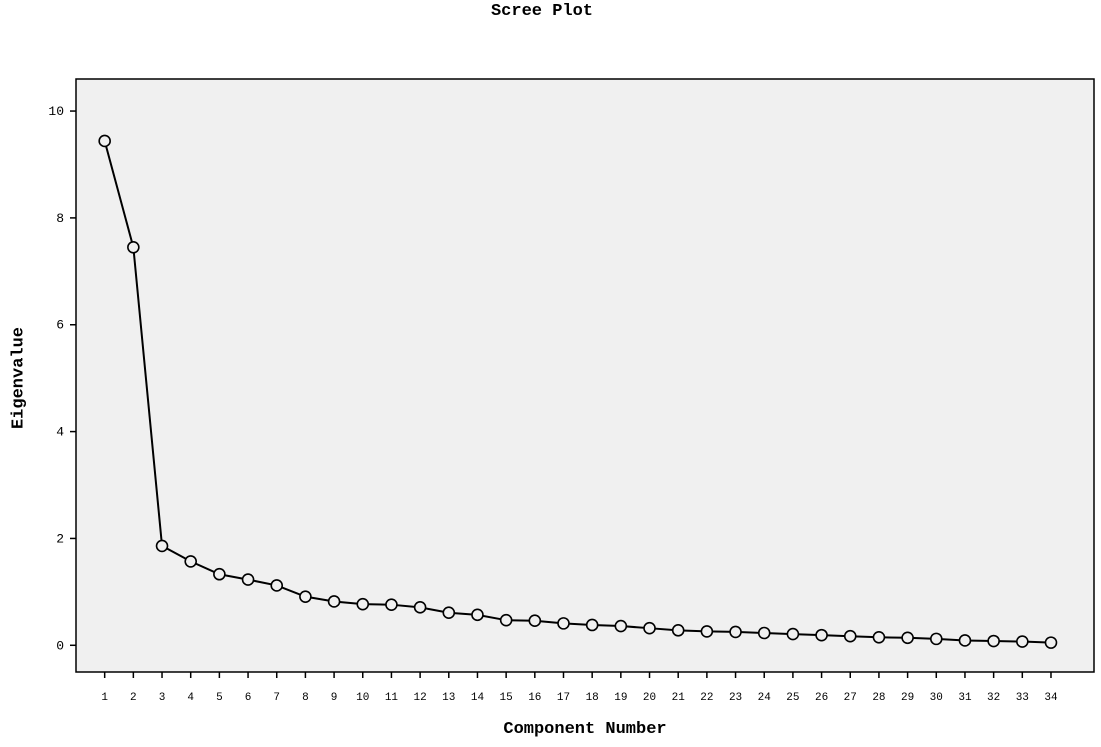 The height and width of the screenshot is (747, 1101). What do you see at coordinates (60, 325) in the screenshot?
I see `y-tick-label: 6` at bounding box center [60, 325].